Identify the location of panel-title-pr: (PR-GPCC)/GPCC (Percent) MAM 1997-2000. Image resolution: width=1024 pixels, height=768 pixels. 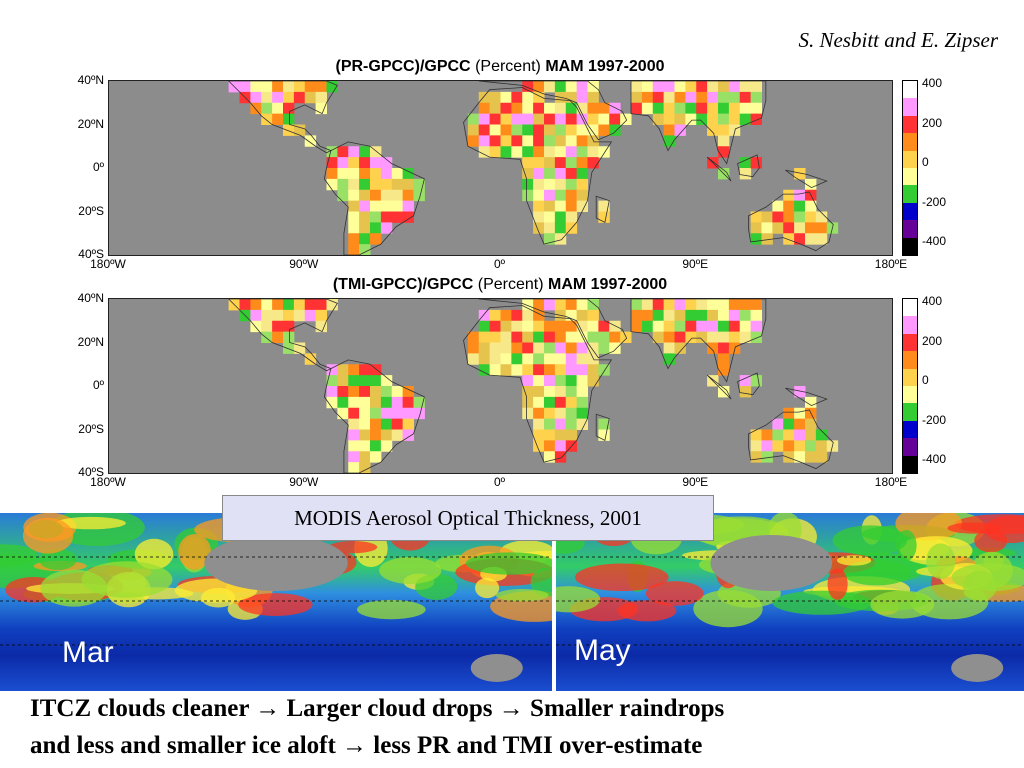
(500, 67).